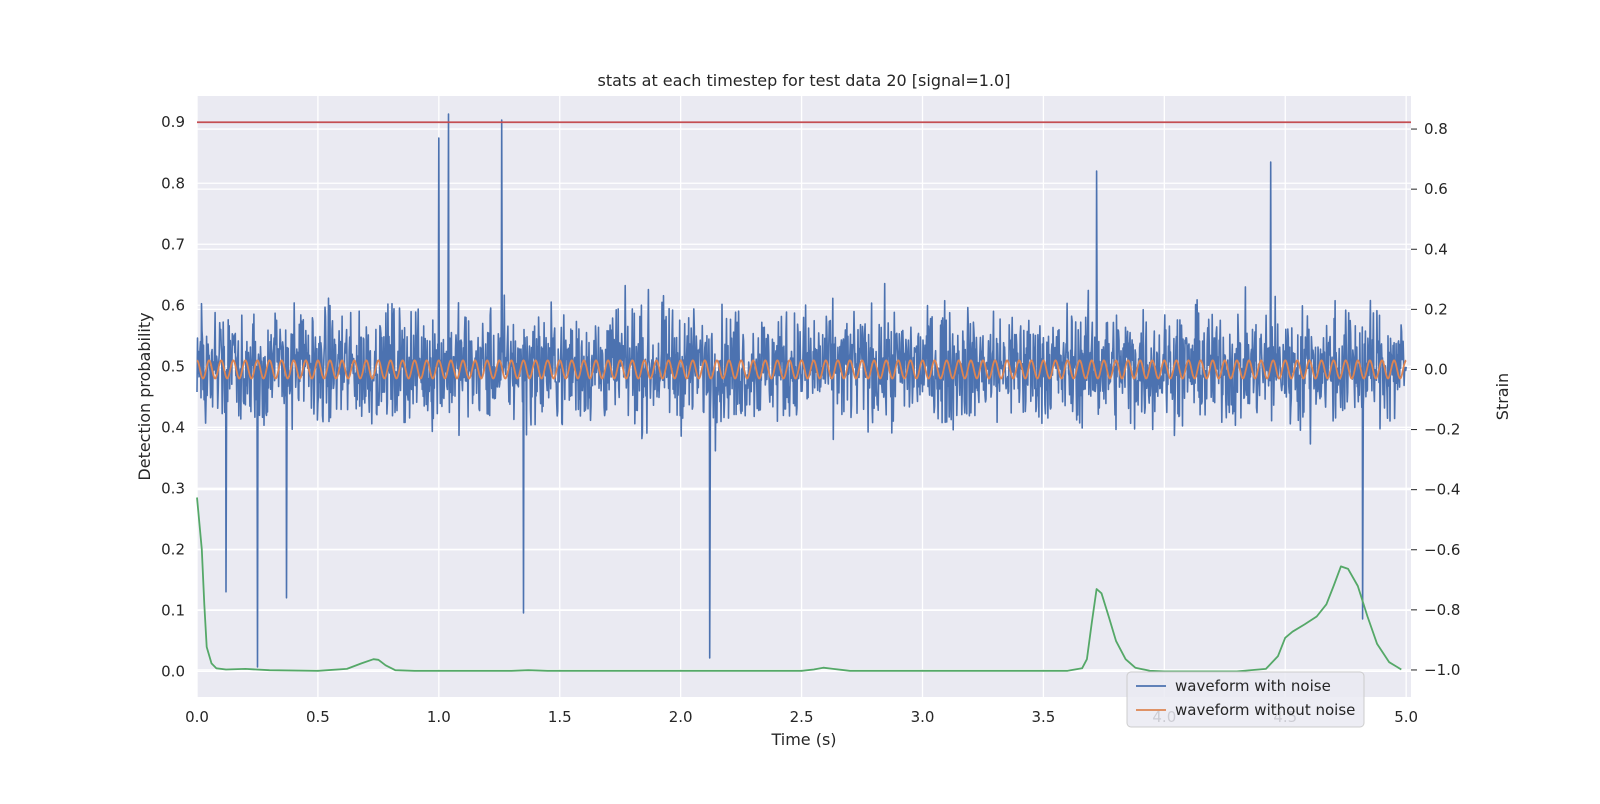 This screenshot has width=1600, height=804. Describe the element at coordinates (144, 396) in the screenshot. I see `y-axis-label-left: Detection probability` at that location.